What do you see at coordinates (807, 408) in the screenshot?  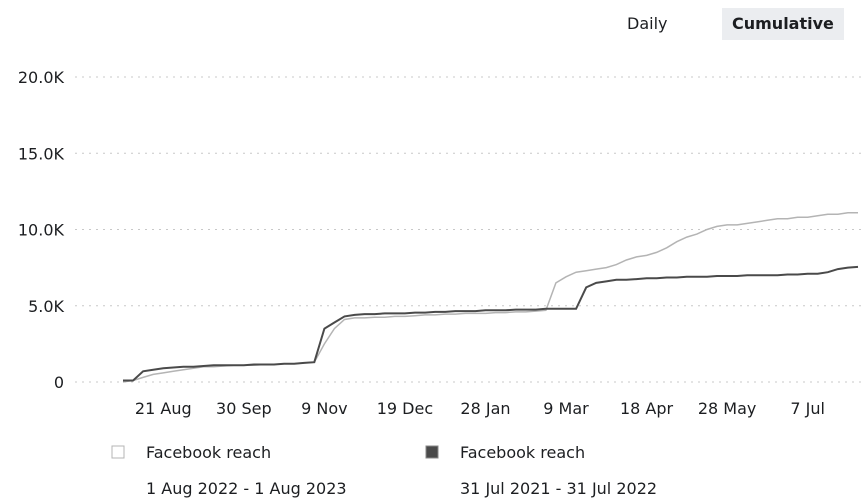 I see `x-tick-label: 7 Jul` at bounding box center [807, 408].